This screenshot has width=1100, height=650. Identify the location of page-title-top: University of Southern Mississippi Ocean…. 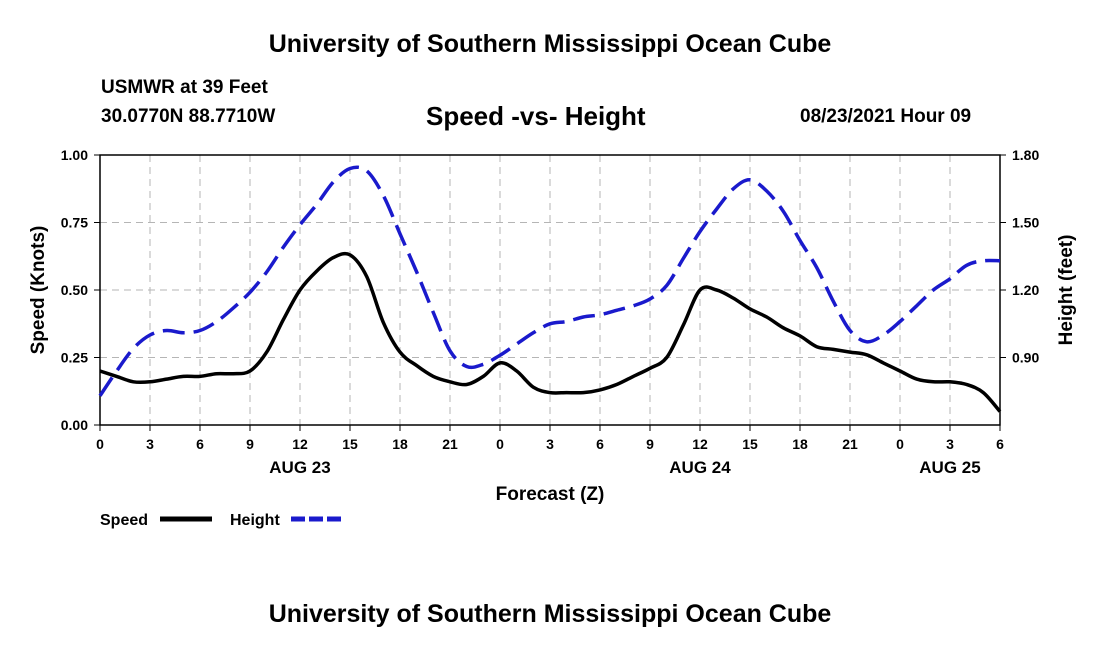
(550, 44).